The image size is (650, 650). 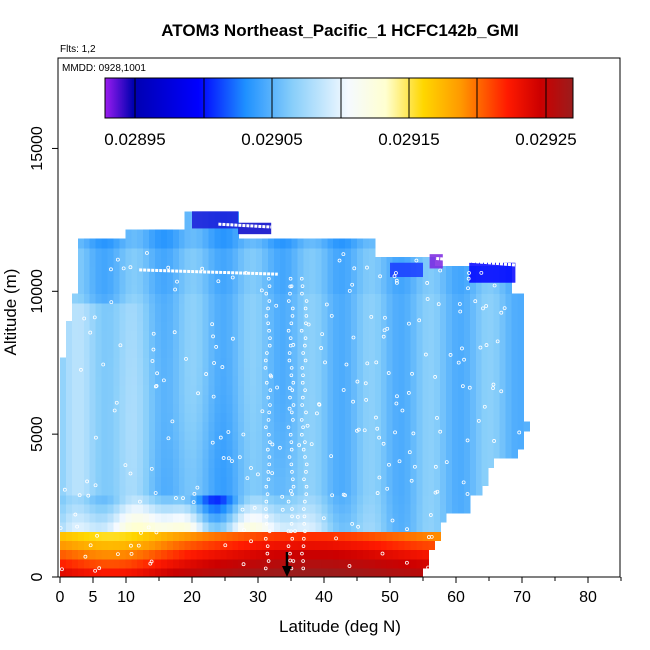 What do you see at coordinates (10, 312) in the screenshot?
I see `y-axis-label: Altitude (m)` at bounding box center [10, 312].